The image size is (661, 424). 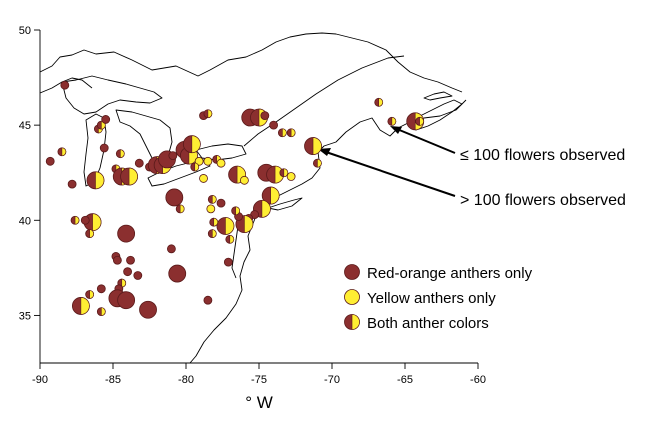 I want to click on legend-swatch-red-disc, so click(x=352, y=272).